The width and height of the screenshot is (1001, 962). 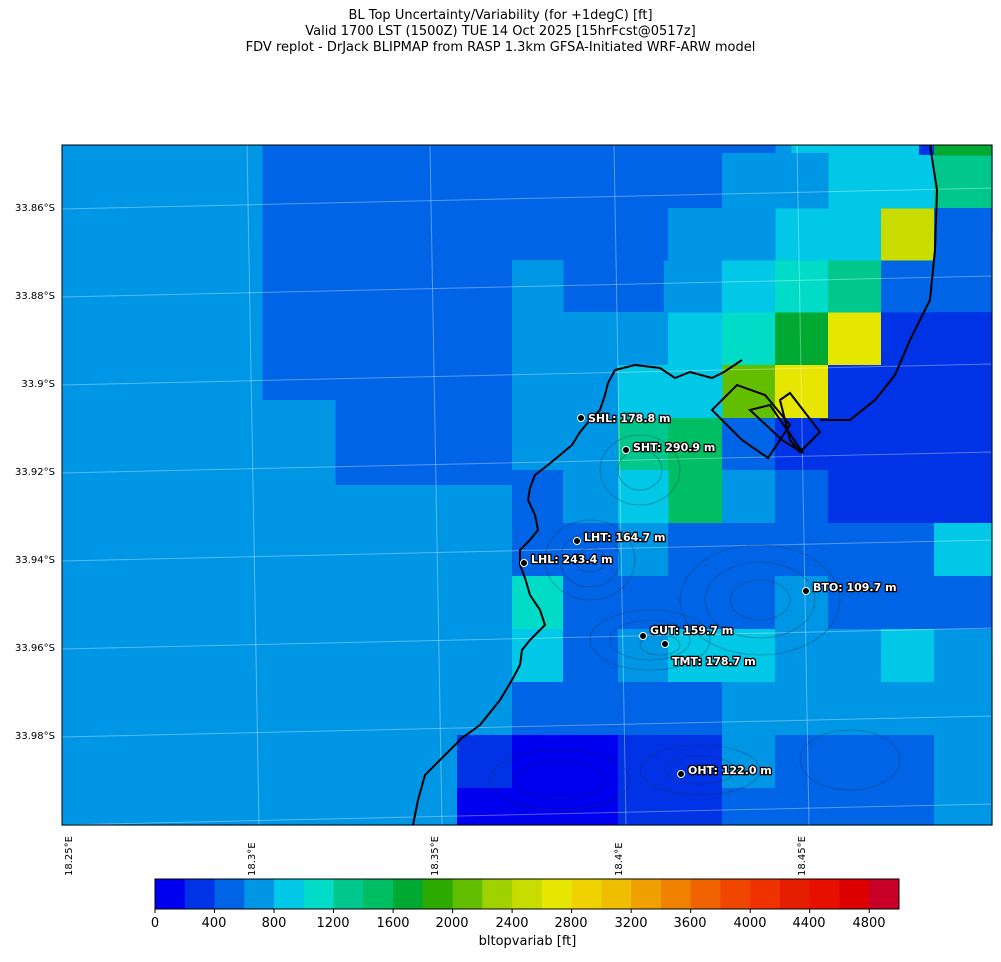 What do you see at coordinates (252, 859) in the screenshot?
I see `lon-tick-label: 18.3°E` at bounding box center [252, 859].